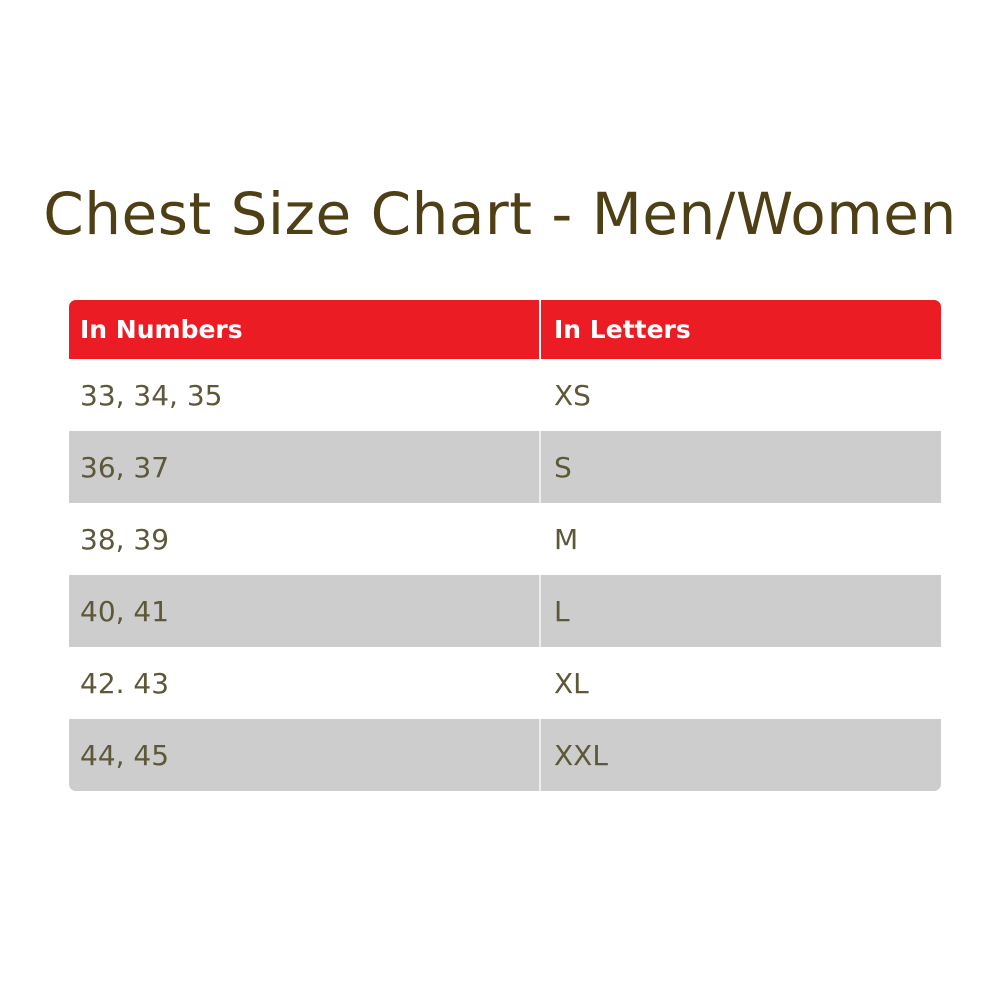 The image size is (1000, 1000). I want to click on table-header-row: In Numbers In Letters, so click(505, 329).